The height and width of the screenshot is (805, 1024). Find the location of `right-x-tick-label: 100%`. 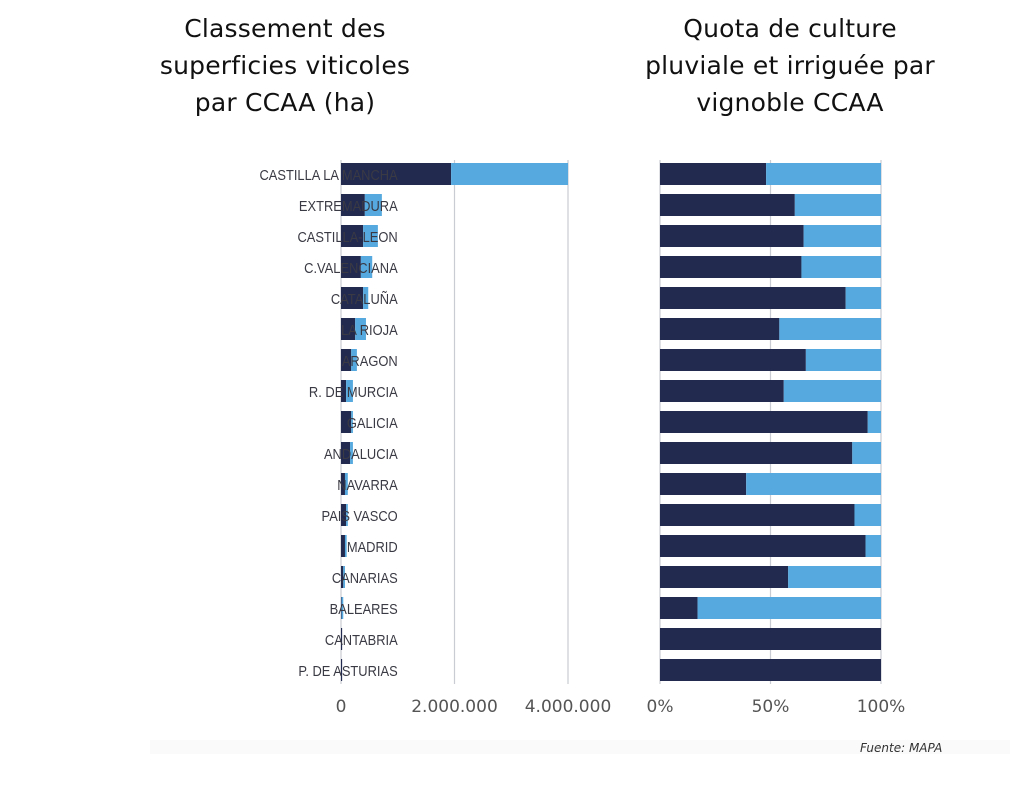

right-x-tick-label: 100% is located at coordinates (881, 707).